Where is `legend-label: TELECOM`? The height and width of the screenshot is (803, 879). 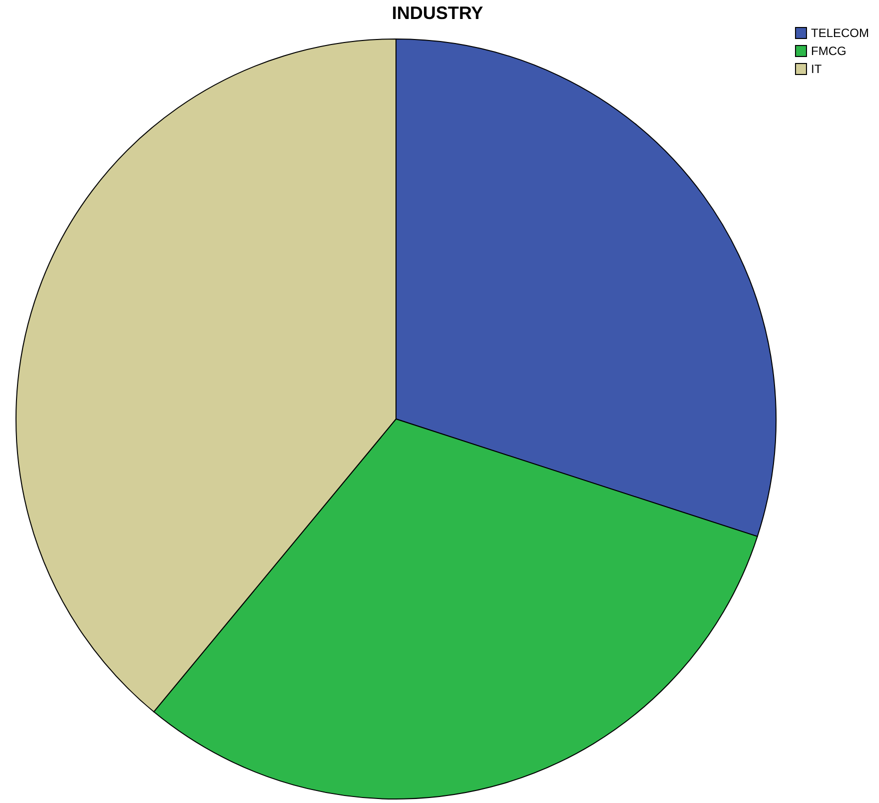 legend-label: TELECOM is located at coordinates (840, 33).